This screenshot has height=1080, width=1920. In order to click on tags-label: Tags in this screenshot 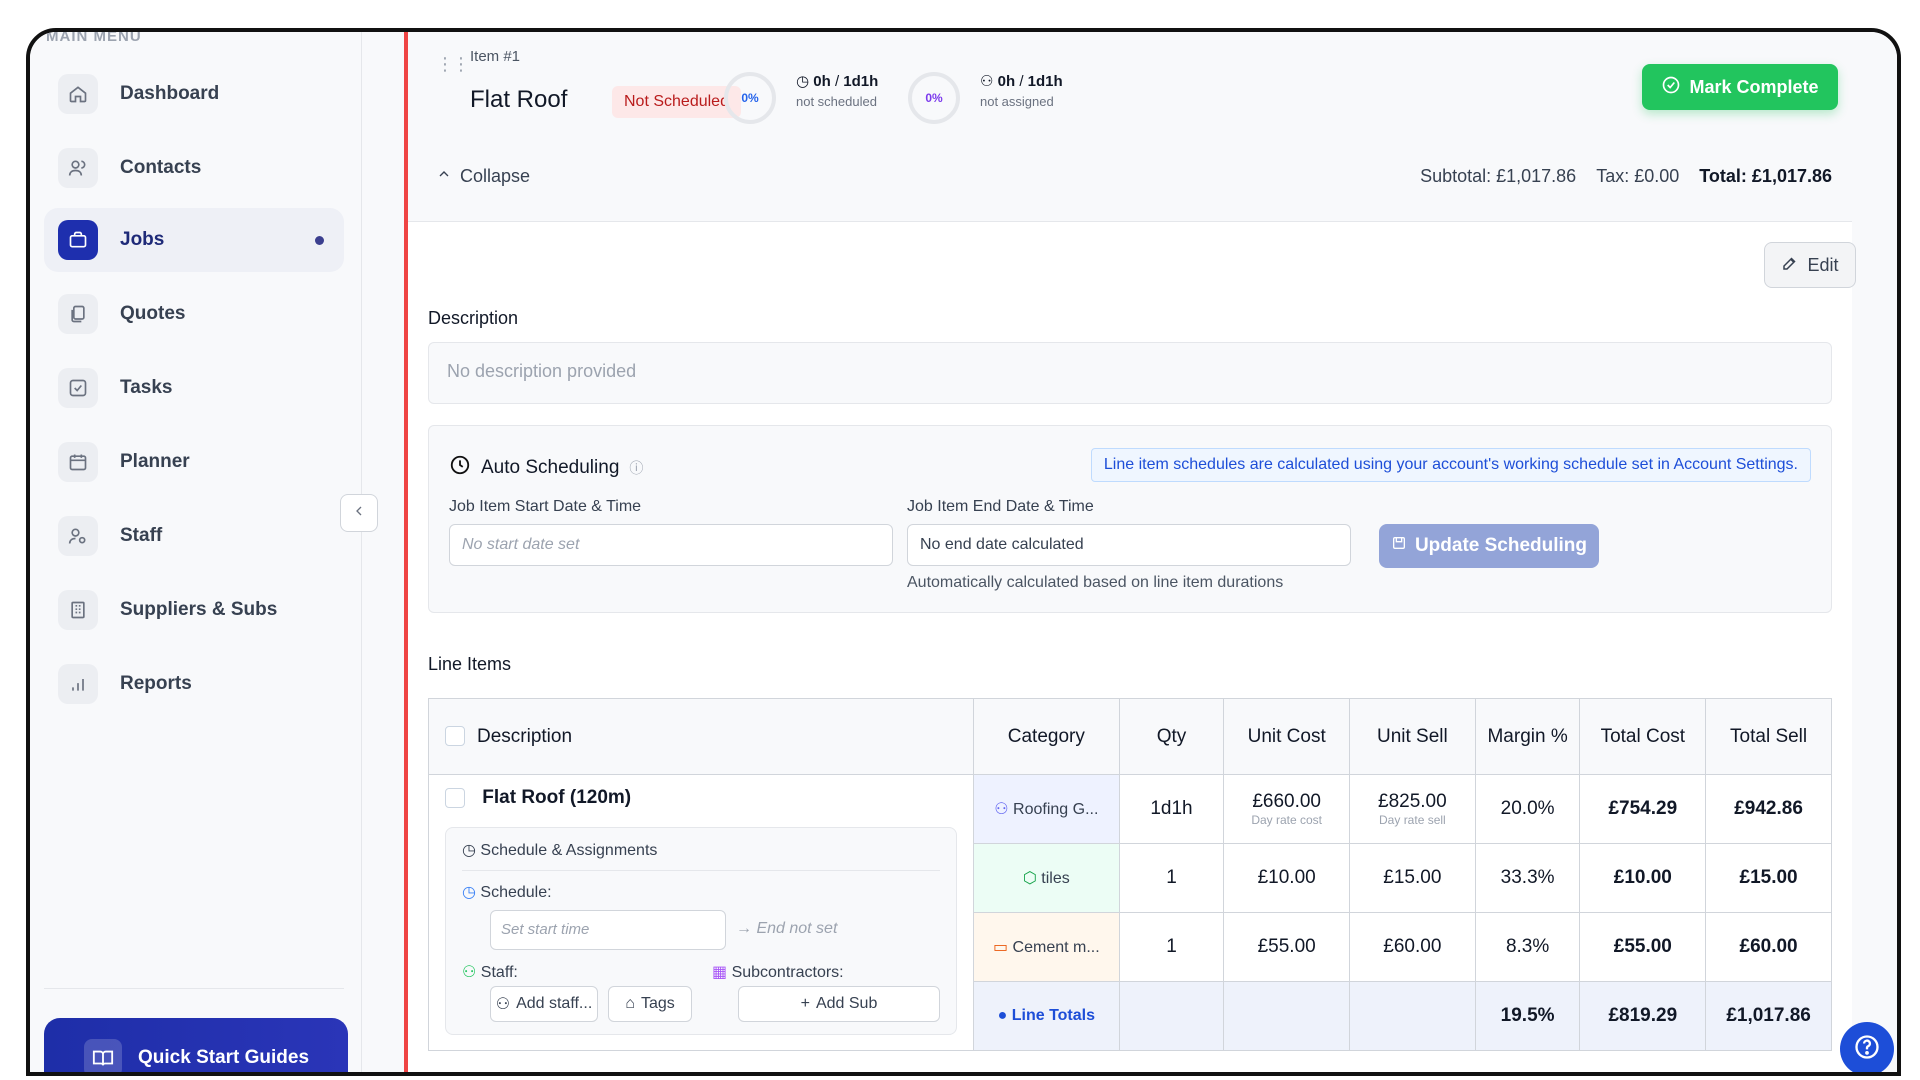, I will do `click(657, 1003)`.